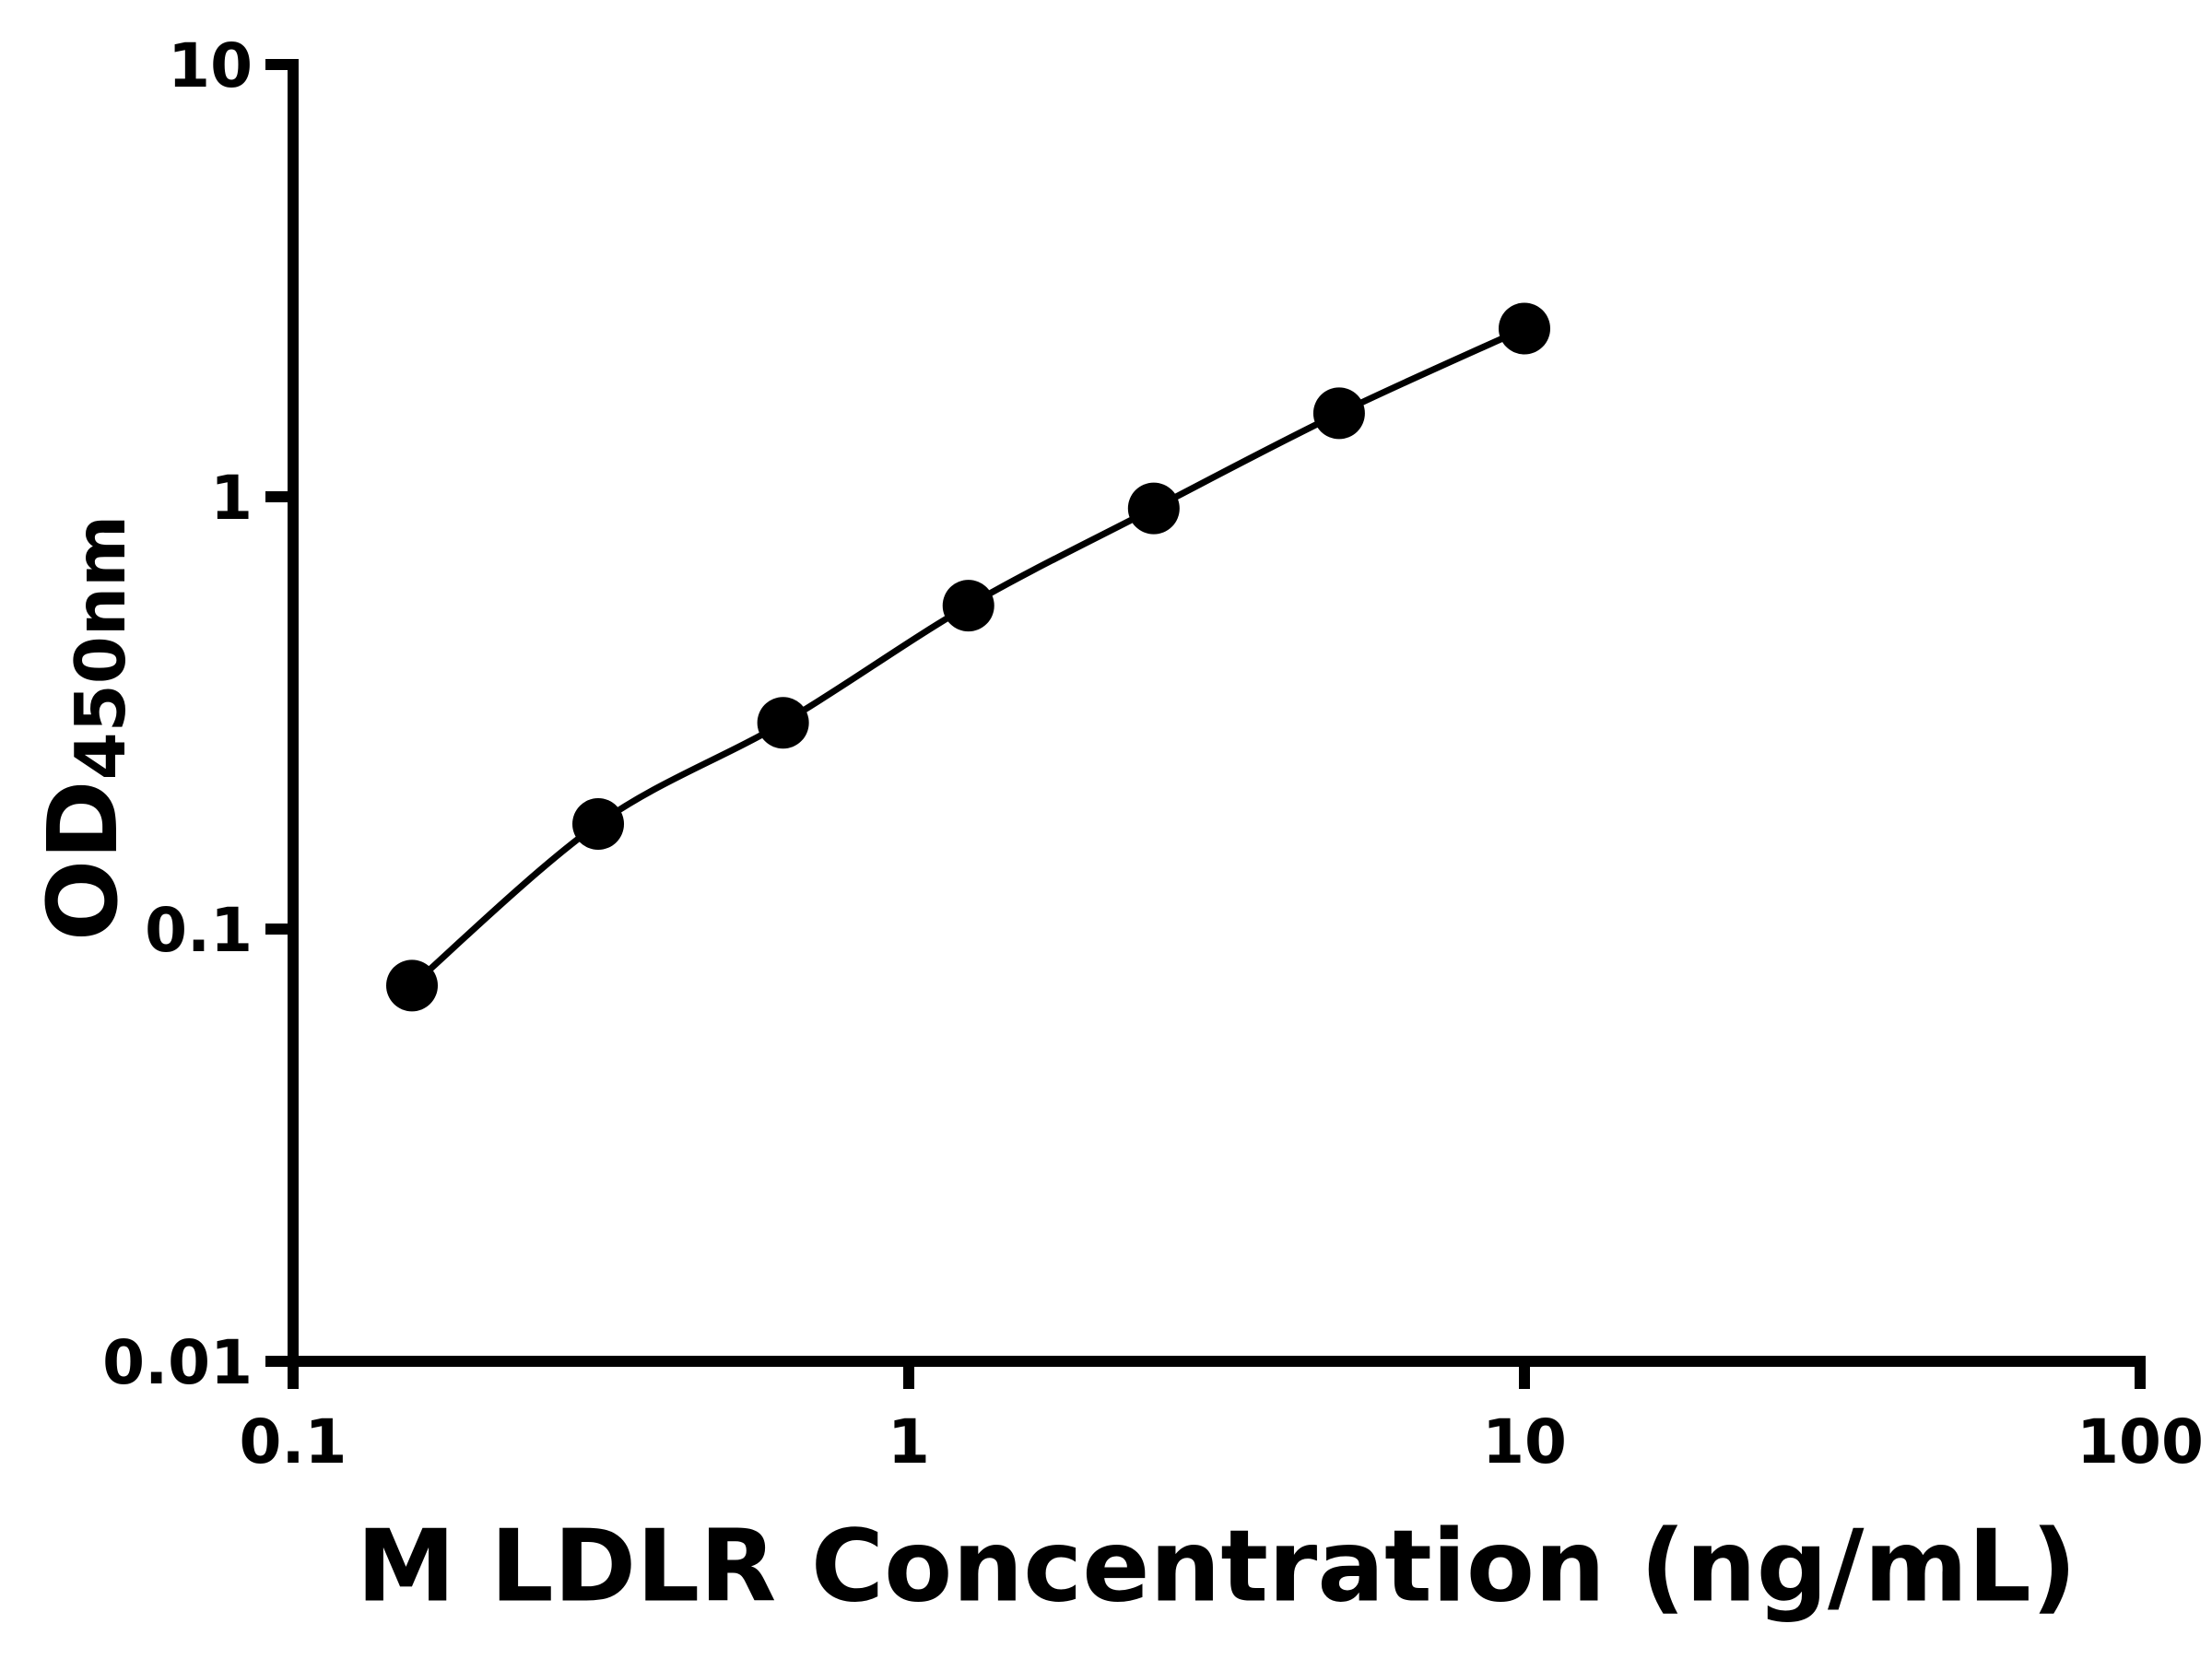 The width and height of the screenshot is (2212, 1659). Describe the element at coordinates (199, 930) in the screenshot. I see `y-tick-label: 0.1` at that location.